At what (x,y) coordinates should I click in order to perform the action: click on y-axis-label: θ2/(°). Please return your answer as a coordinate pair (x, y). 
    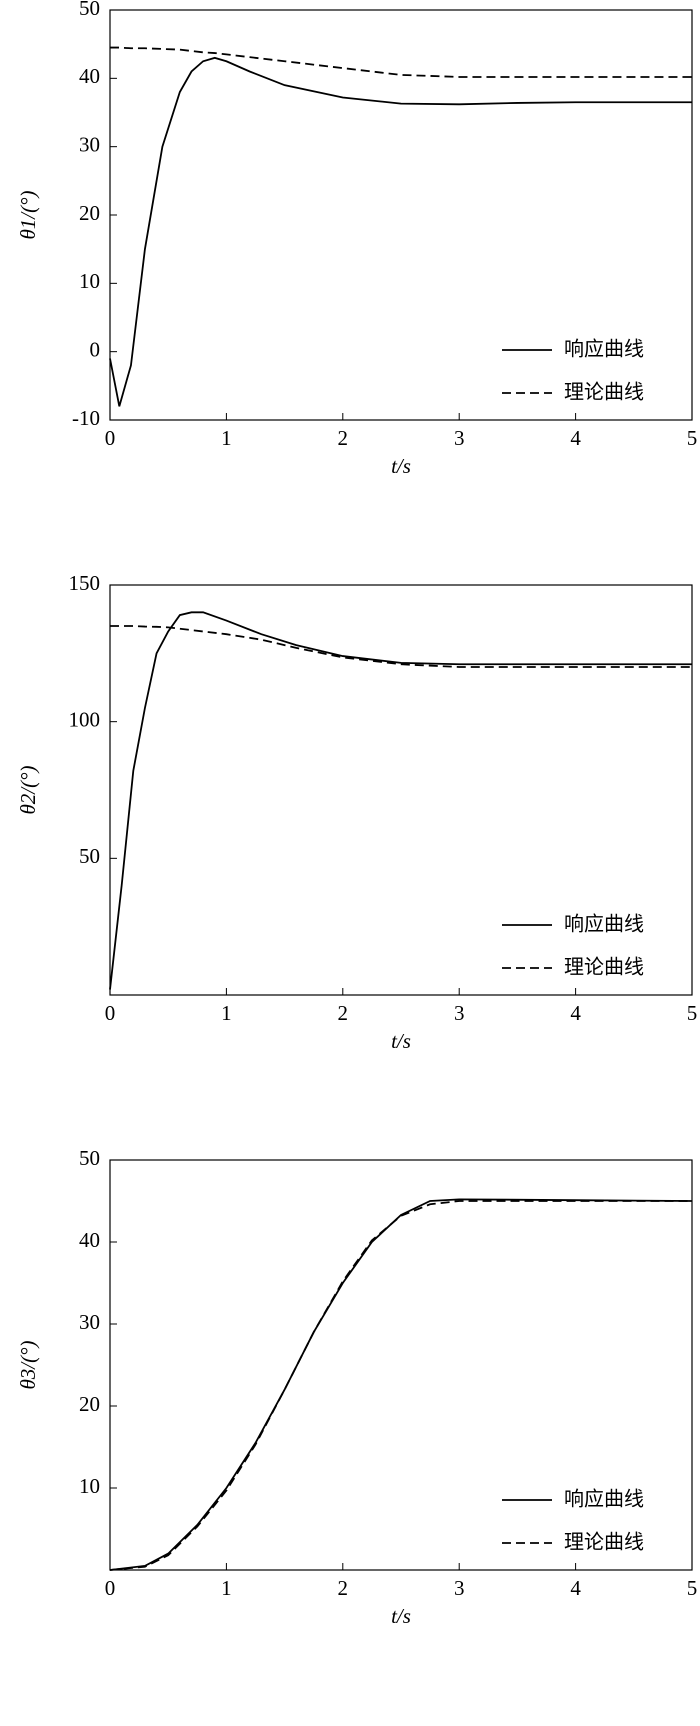
    Looking at the image, I should click on (28, 789).